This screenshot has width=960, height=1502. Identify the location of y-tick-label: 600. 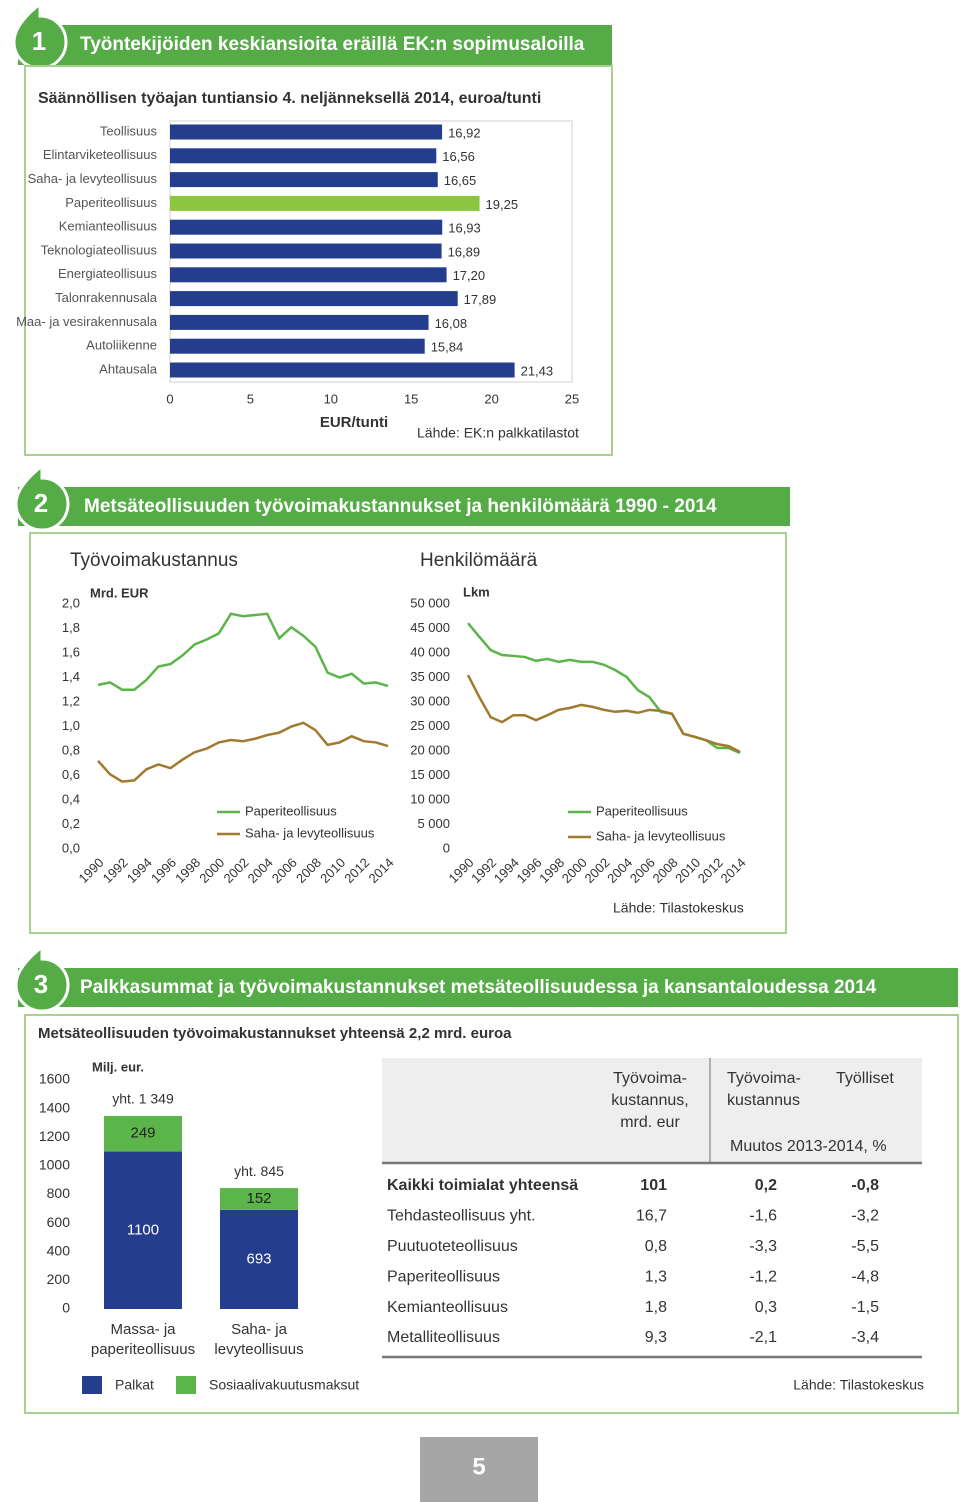
(59, 1222).